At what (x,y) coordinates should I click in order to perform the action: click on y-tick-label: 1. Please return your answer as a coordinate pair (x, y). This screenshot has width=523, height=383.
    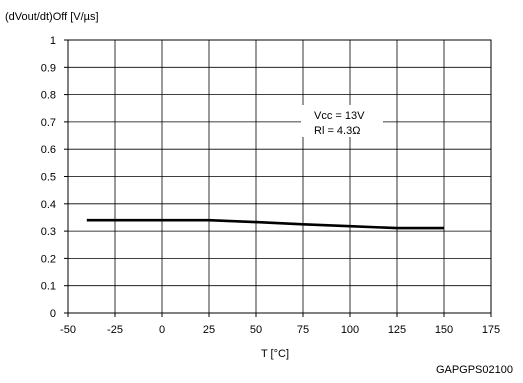
    Looking at the image, I should click on (53, 41).